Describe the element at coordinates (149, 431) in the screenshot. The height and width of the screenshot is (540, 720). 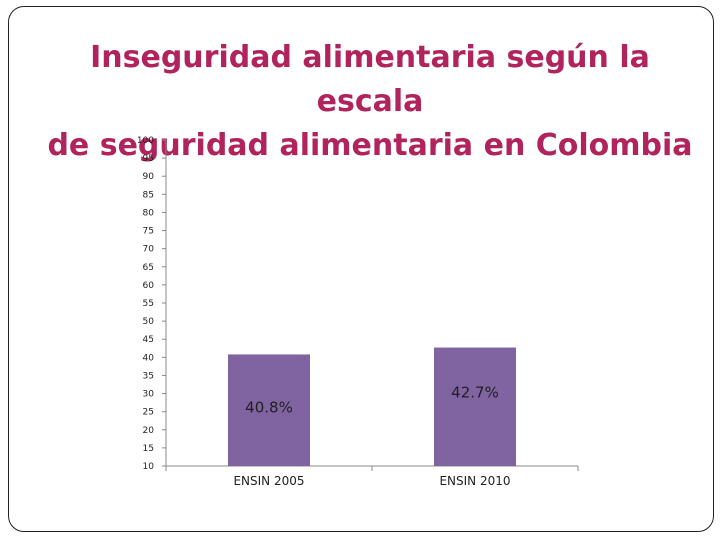
I see `y-tick-label: 20` at that location.